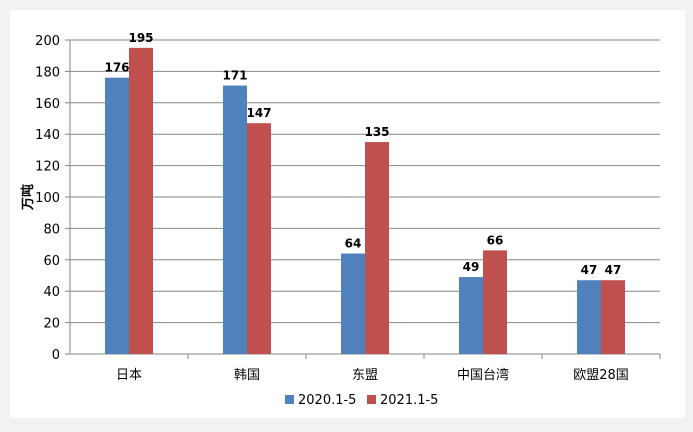 Image resolution: width=693 pixels, height=432 pixels. Describe the element at coordinates (51, 324) in the screenshot. I see `y-tick-label: 20` at that location.